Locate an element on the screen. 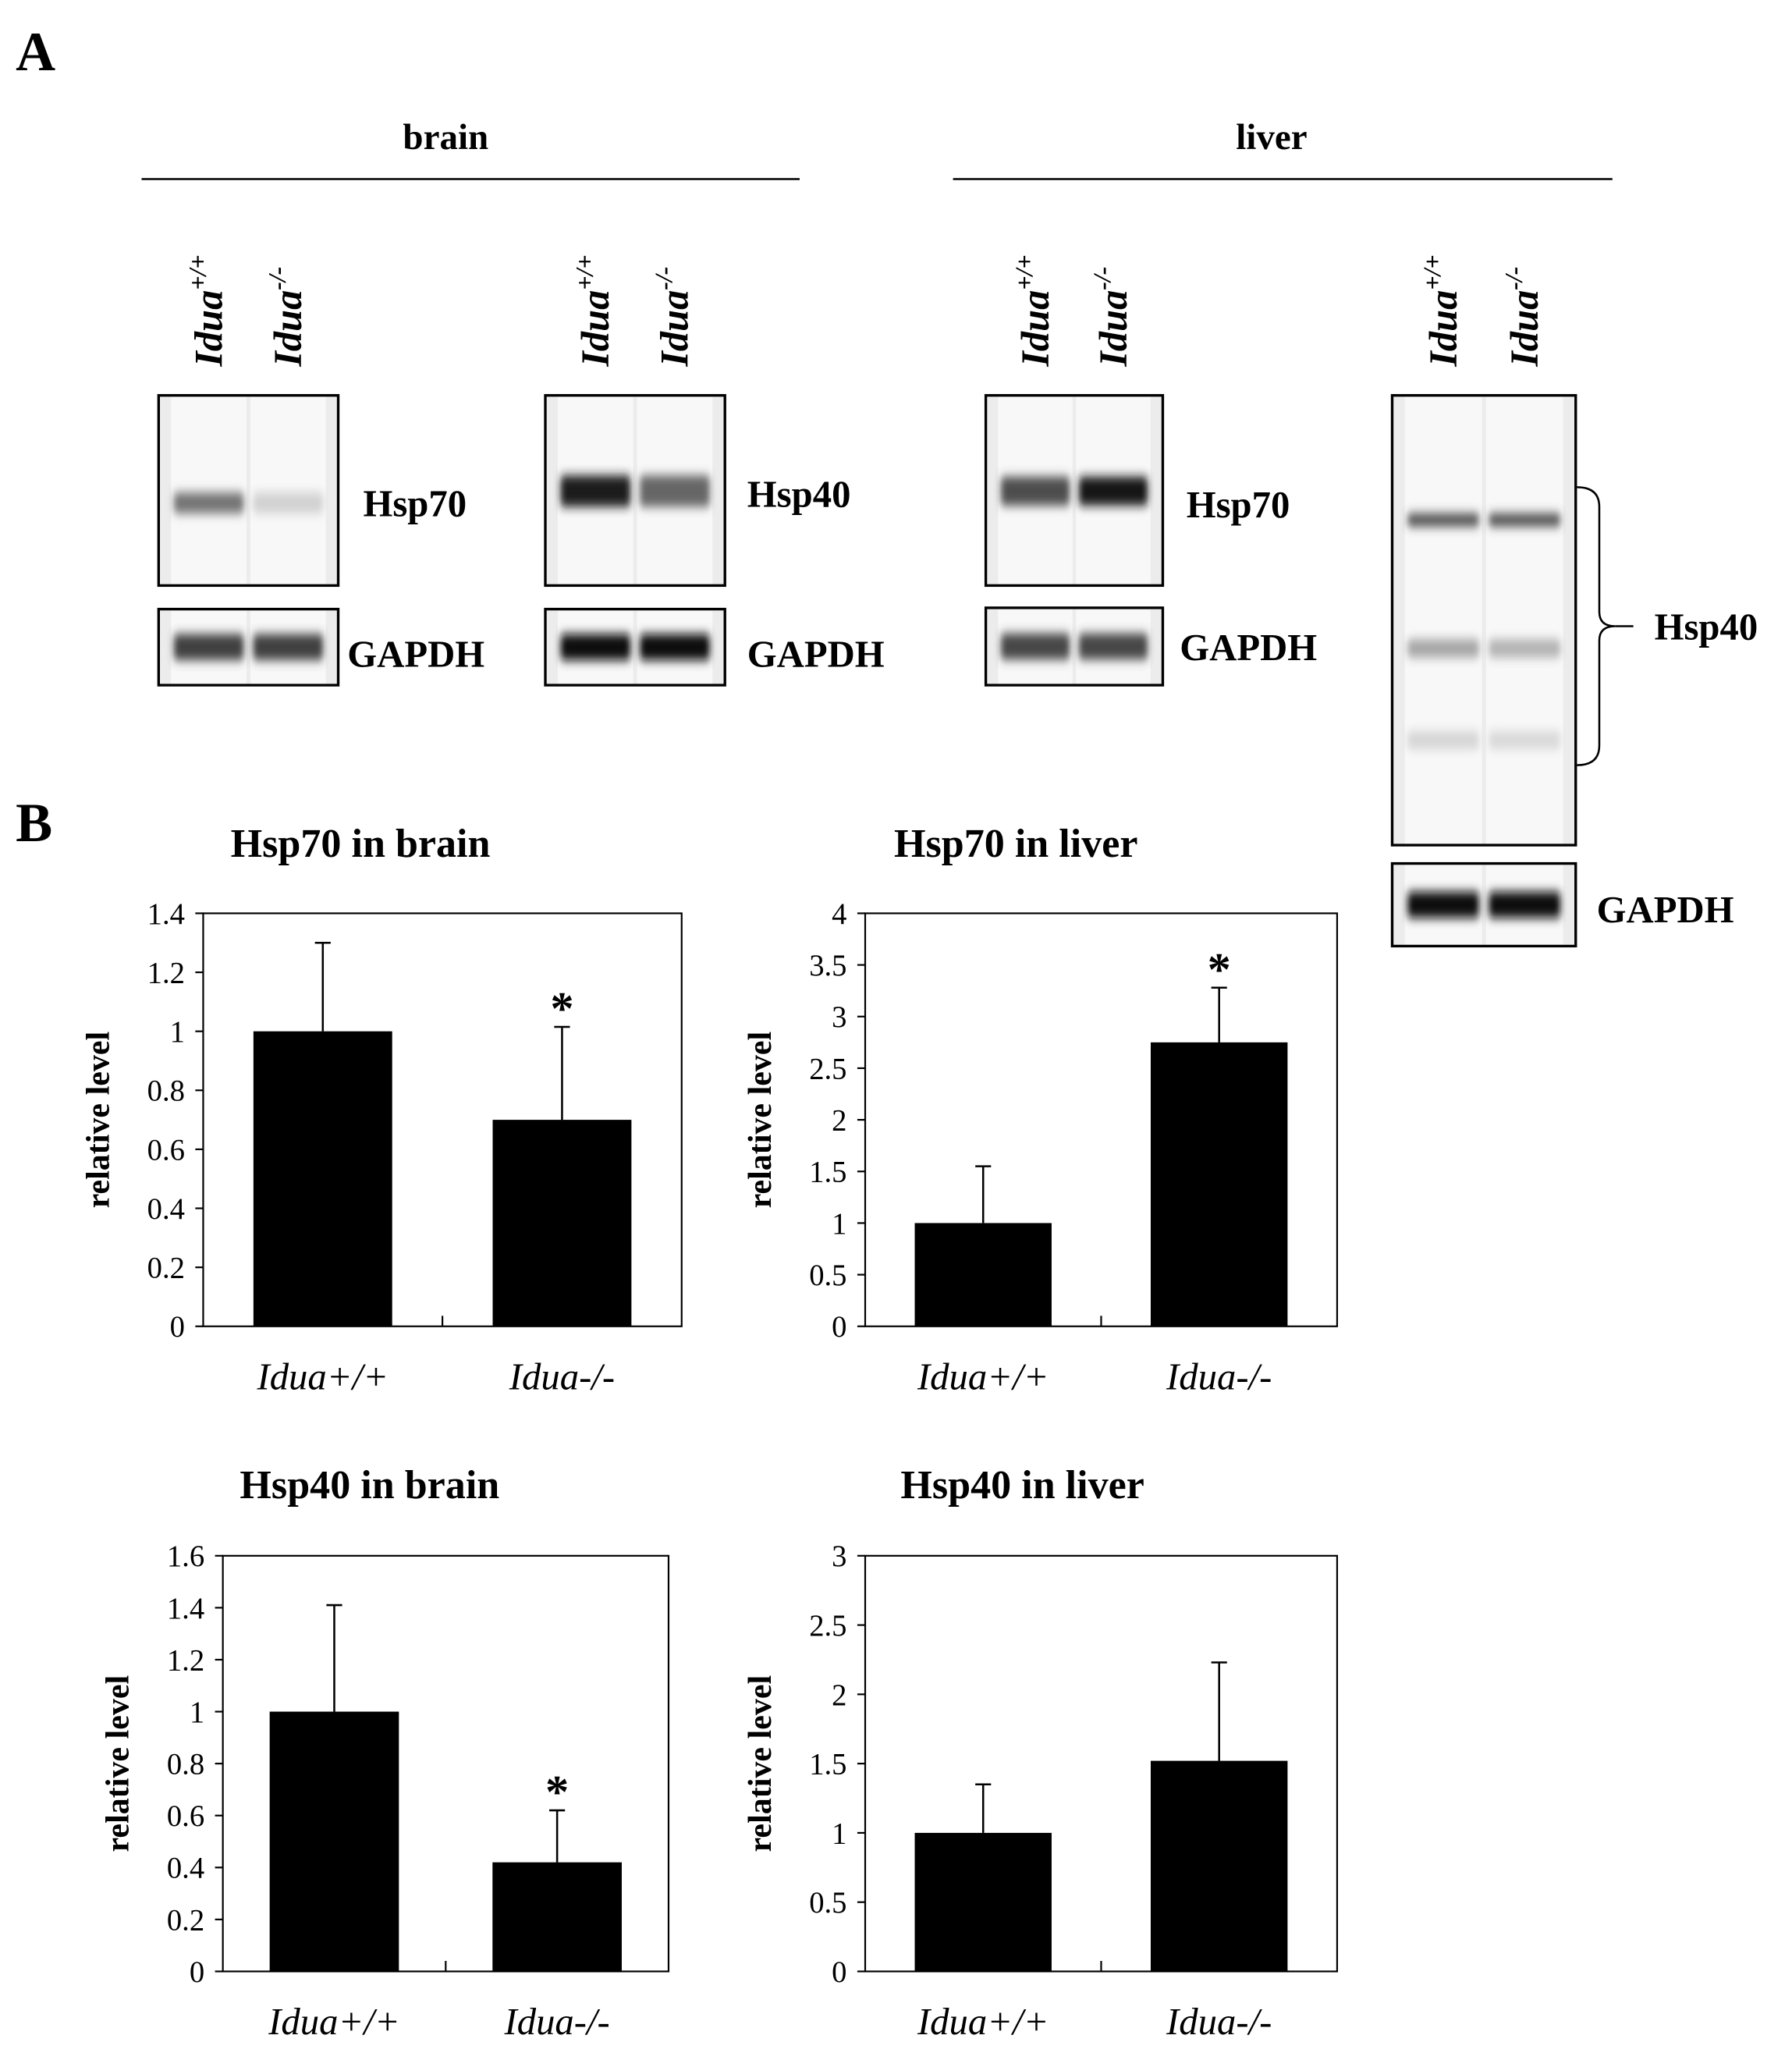 The height and width of the screenshot is (2060, 1792). chart-title: Hsp70 in liver is located at coordinates (1016, 844).